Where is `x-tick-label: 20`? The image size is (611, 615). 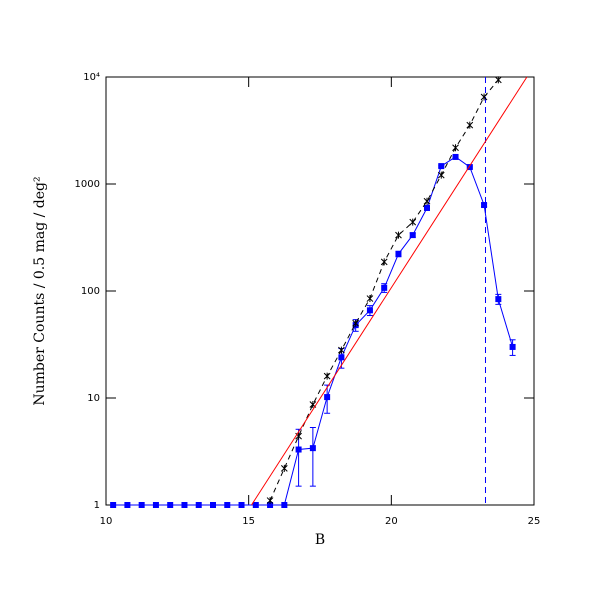 x-tick-label: 20 is located at coordinates (391, 521).